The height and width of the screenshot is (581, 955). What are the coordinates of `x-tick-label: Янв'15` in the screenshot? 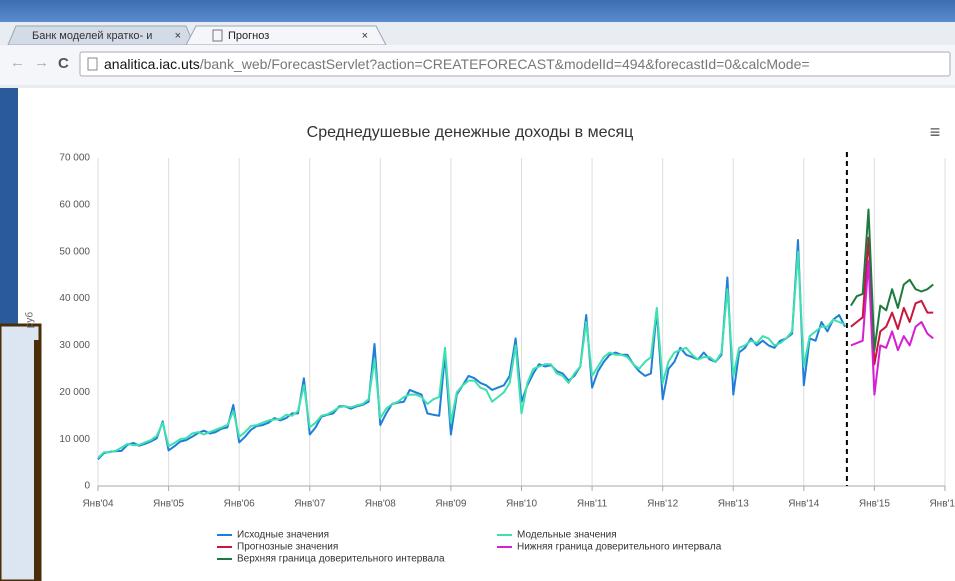 It's located at (875, 504).